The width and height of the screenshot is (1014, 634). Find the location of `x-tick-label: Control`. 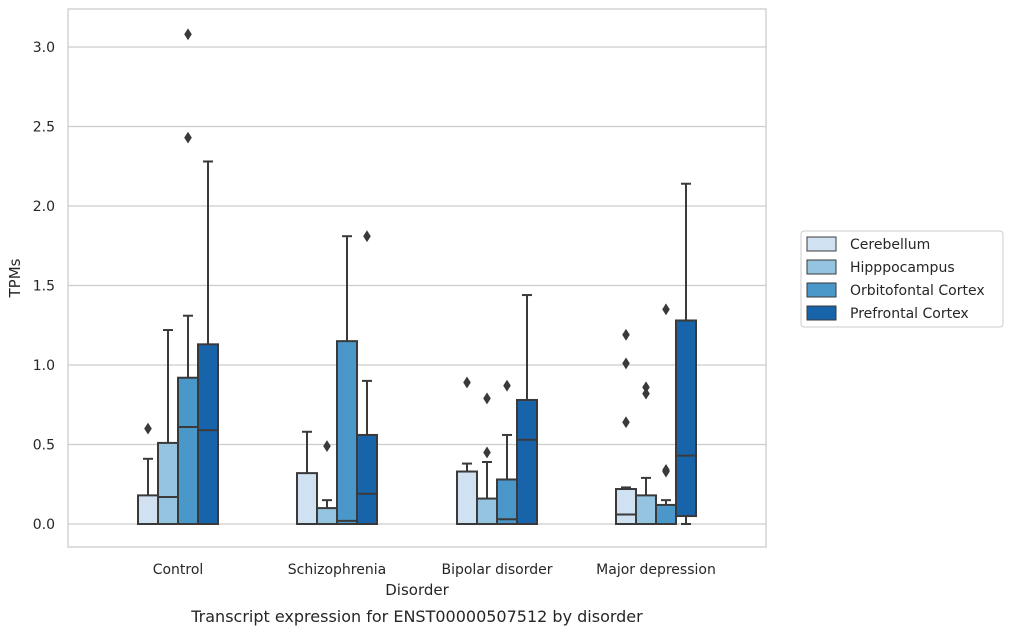

x-tick-label: Control is located at coordinates (178, 570).